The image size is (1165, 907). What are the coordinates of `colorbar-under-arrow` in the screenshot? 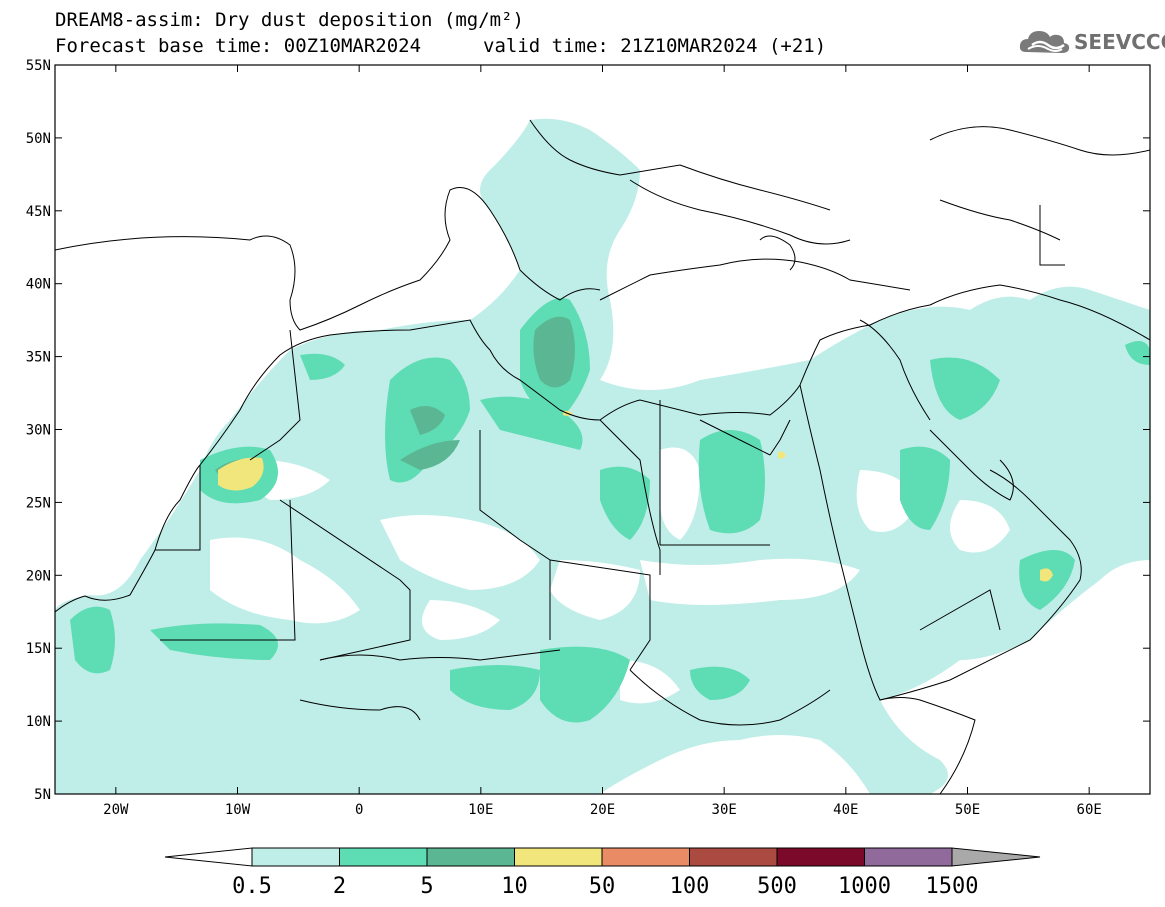 It's located at (208, 857).